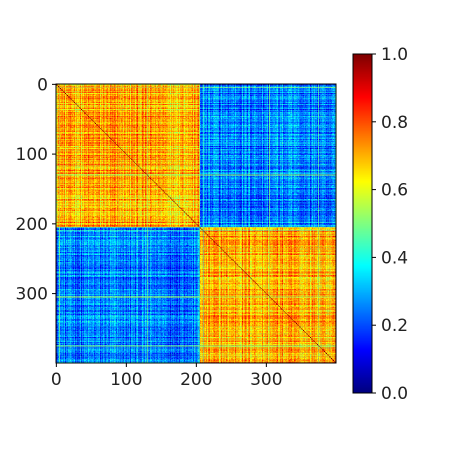 The image size is (450, 450). What do you see at coordinates (390, 224) in the screenshot?
I see `colorbar-axis: 0.0 0.2 0.4 0.6 0.8 1.0` at bounding box center [390, 224].